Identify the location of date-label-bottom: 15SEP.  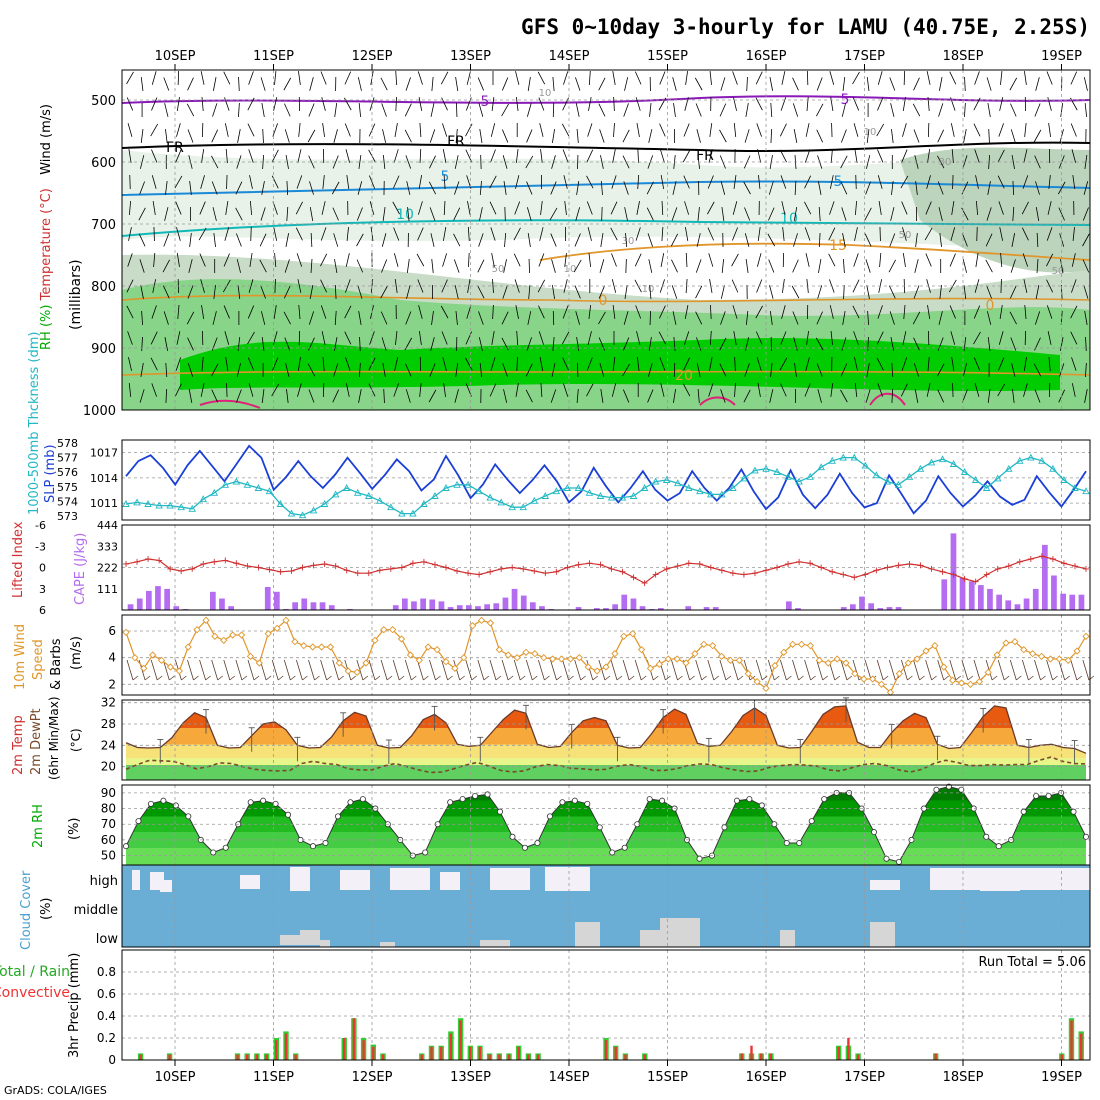
(667, 1077).